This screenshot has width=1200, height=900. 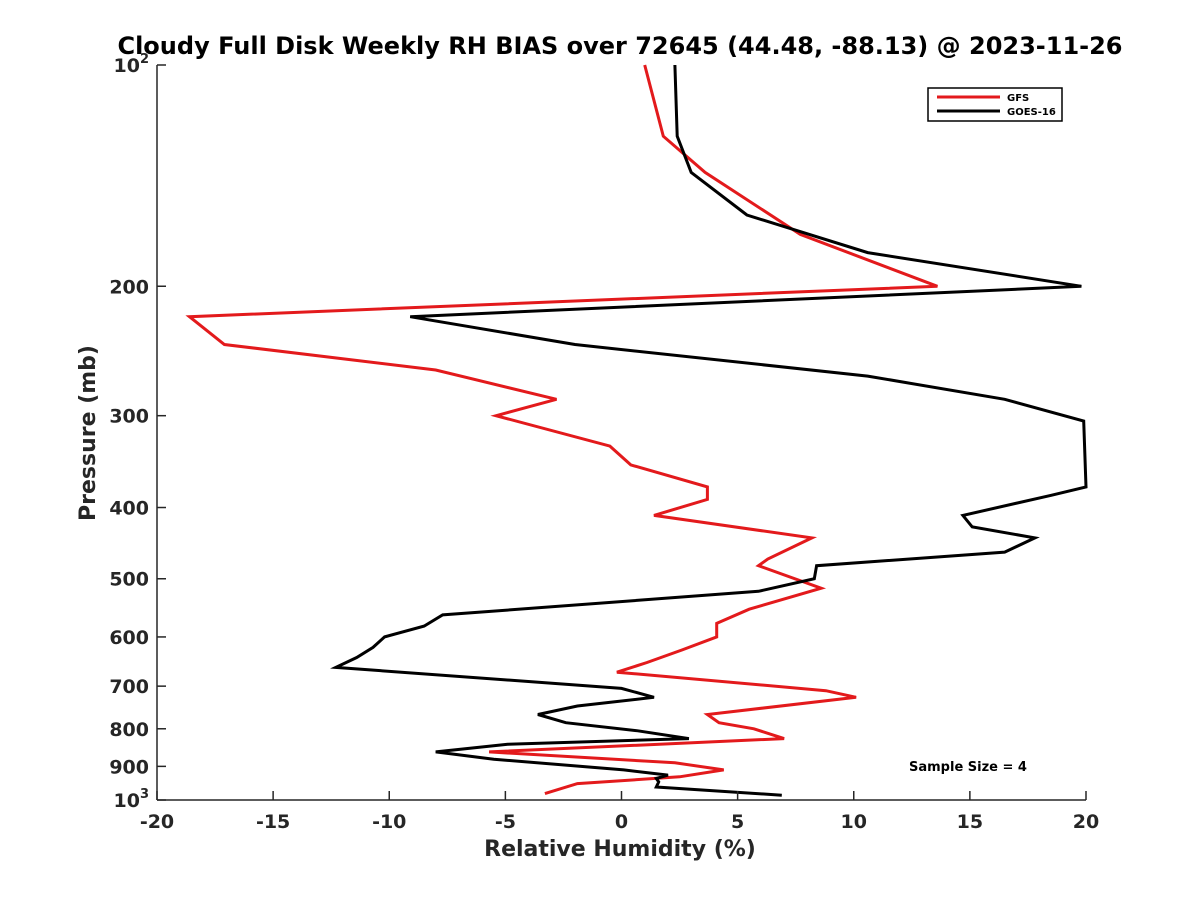 What do you see at coordinates (621, 822) in the screenshot?
I see `x-tick-label: 0` at bounding box center [621, 822].